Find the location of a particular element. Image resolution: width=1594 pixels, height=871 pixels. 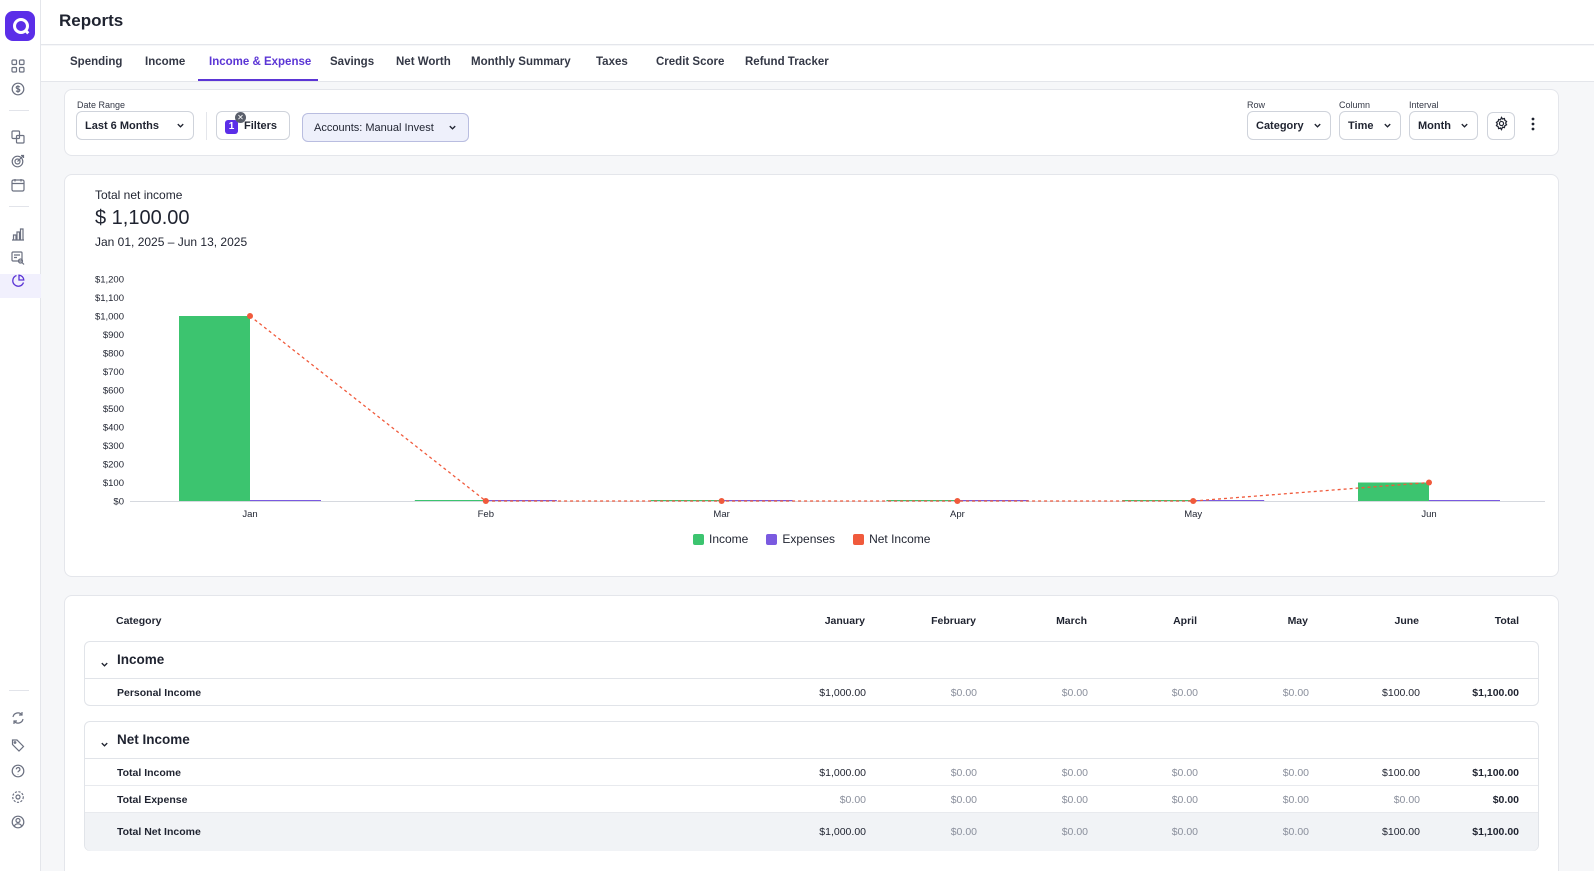

sync-icon is located at coordinates (18, 718).